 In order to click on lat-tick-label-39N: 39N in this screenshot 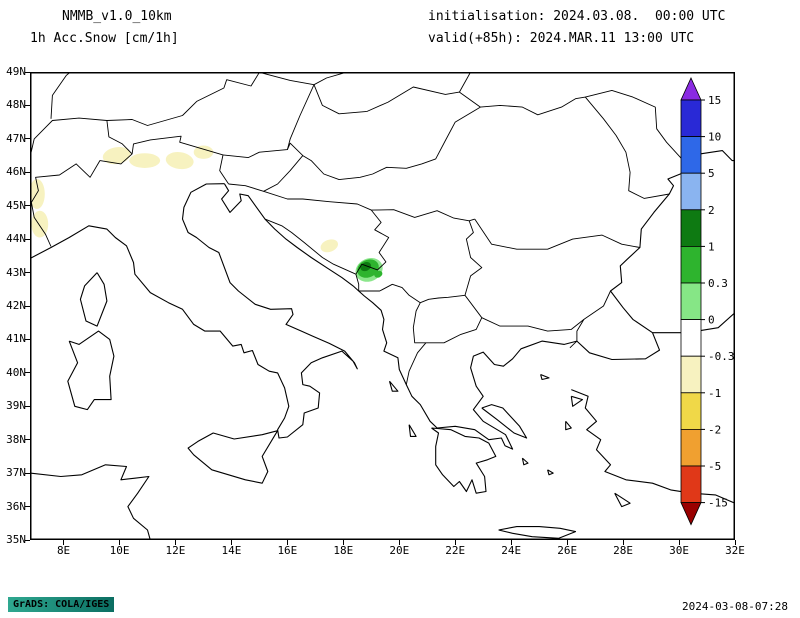, I will do `click(16, 406)`.